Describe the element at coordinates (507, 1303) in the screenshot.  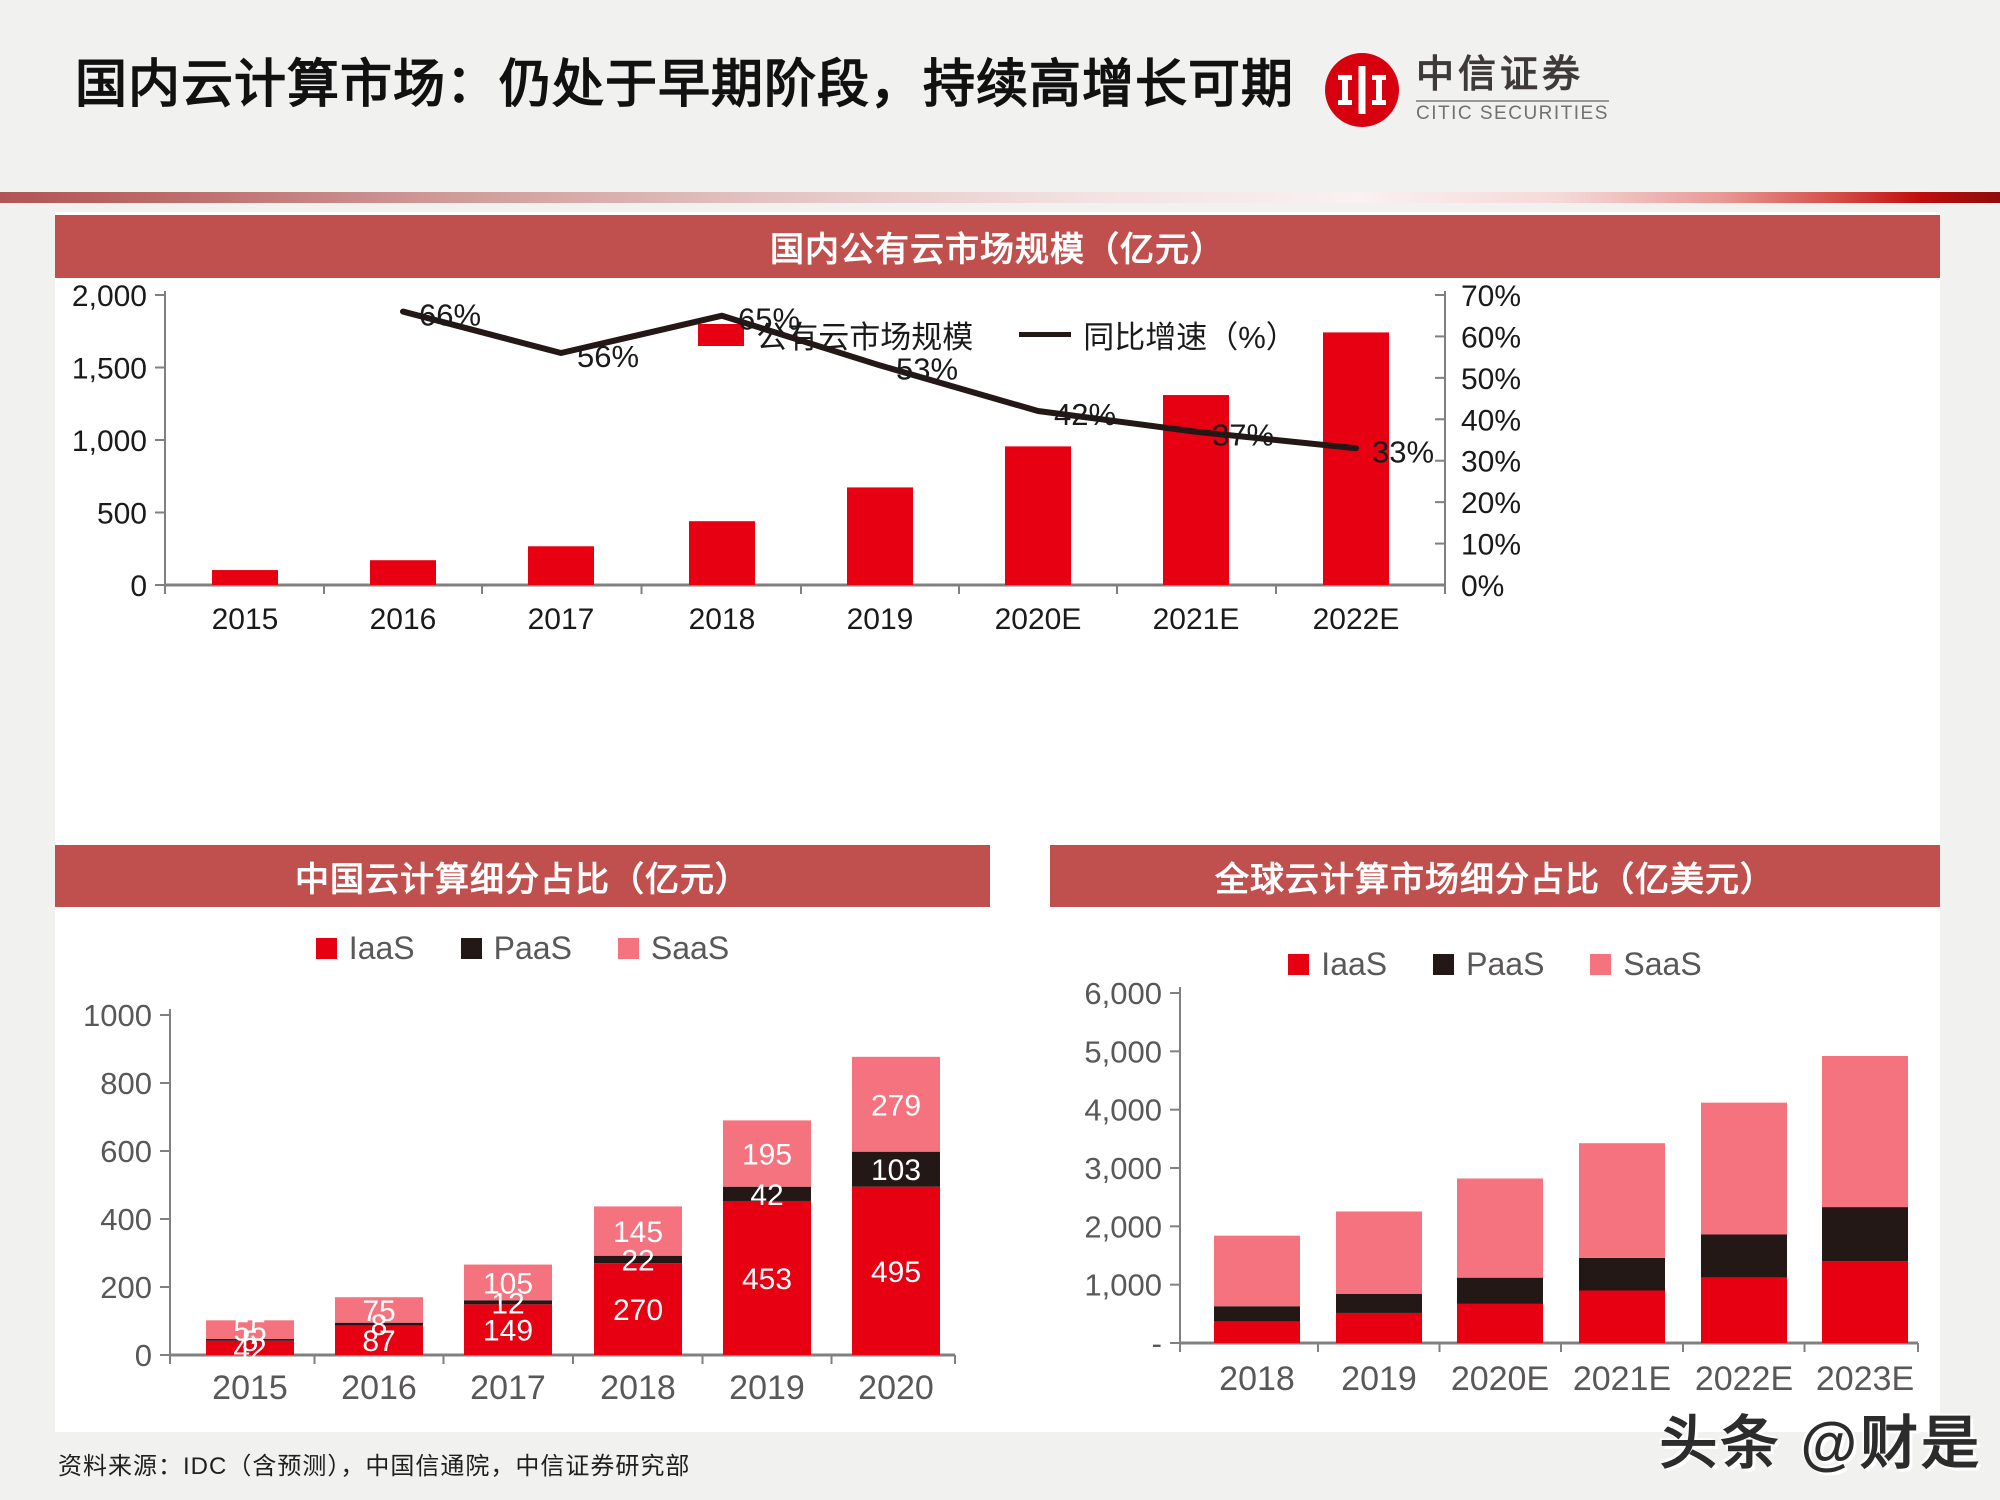
I see `svg-text: 12` at that location.